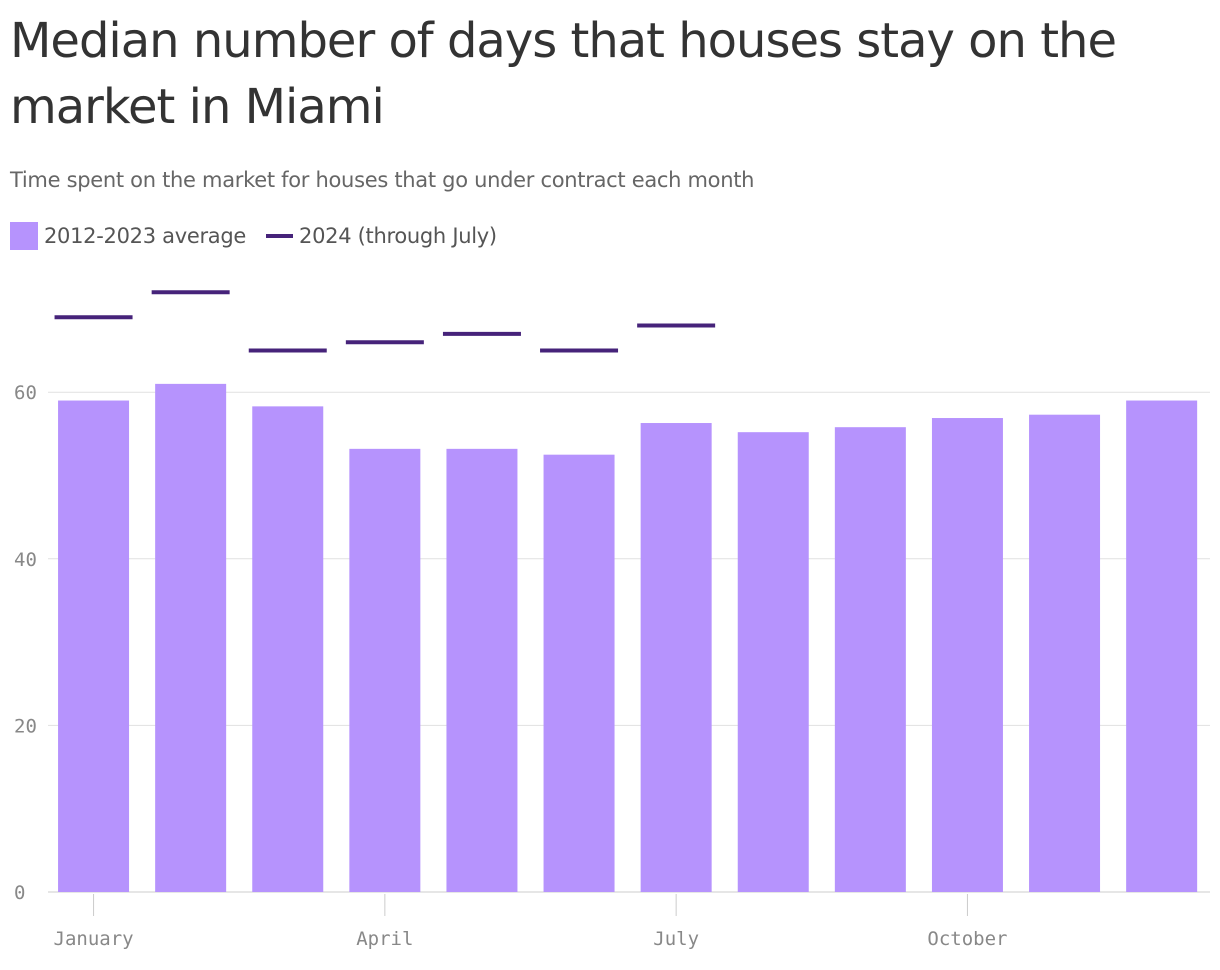 Image resolution: width=1220 pixels, height=970 pixels. I want to click on legend: 2012-2023 average 2024 (through July), so click(263, 236).